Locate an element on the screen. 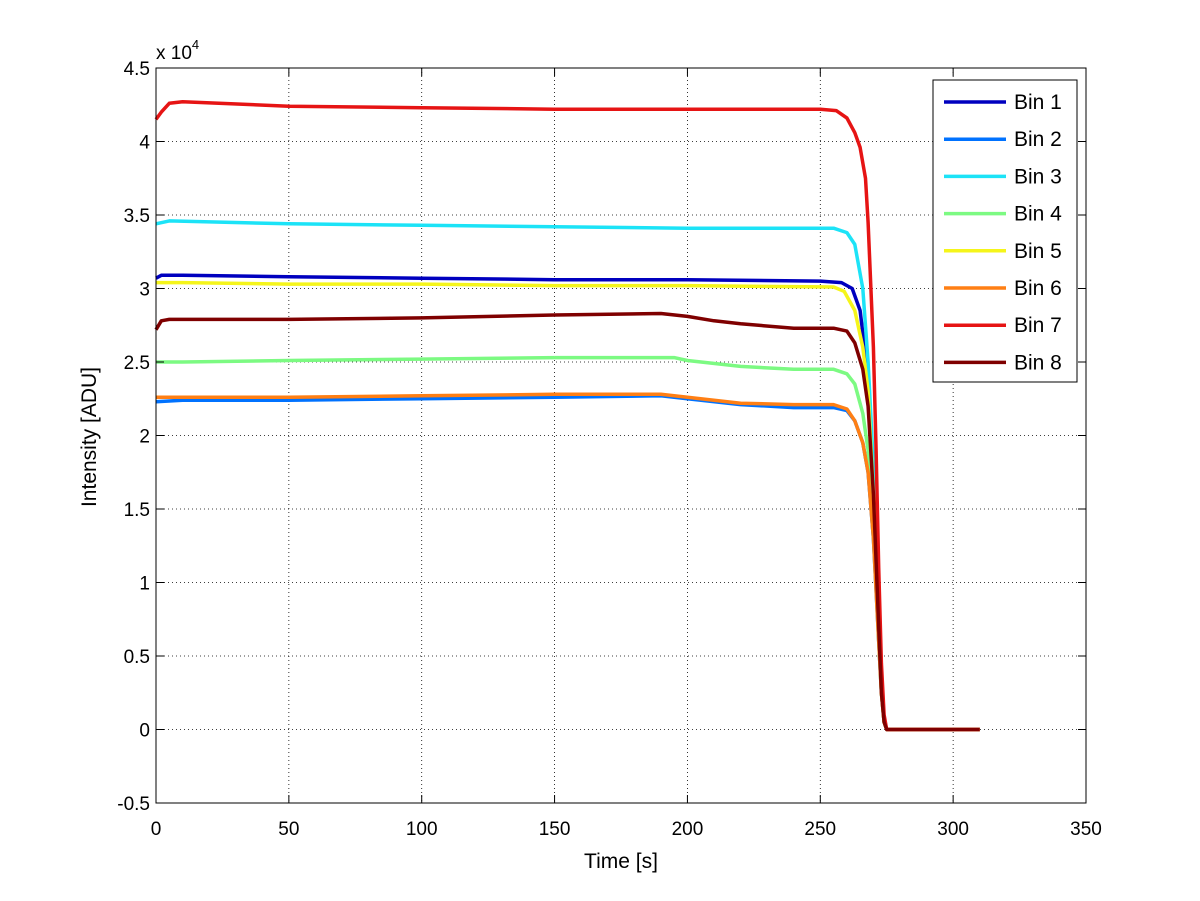 The width and height of the screenshot is (1200, 901). y-tick-label: 0 is located at coordinates (144, 731).